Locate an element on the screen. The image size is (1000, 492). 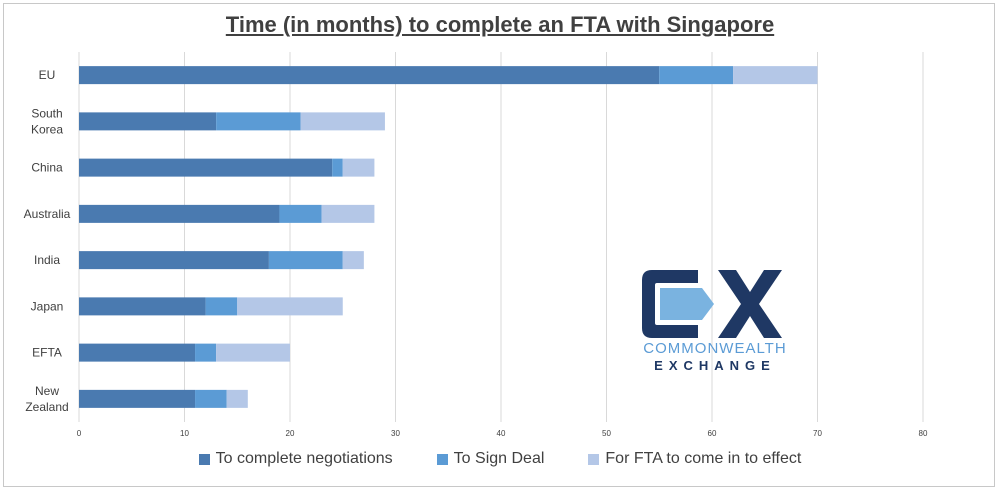
legend-item-negotiations: To complete negotiations is located at coordinates (295, 459).